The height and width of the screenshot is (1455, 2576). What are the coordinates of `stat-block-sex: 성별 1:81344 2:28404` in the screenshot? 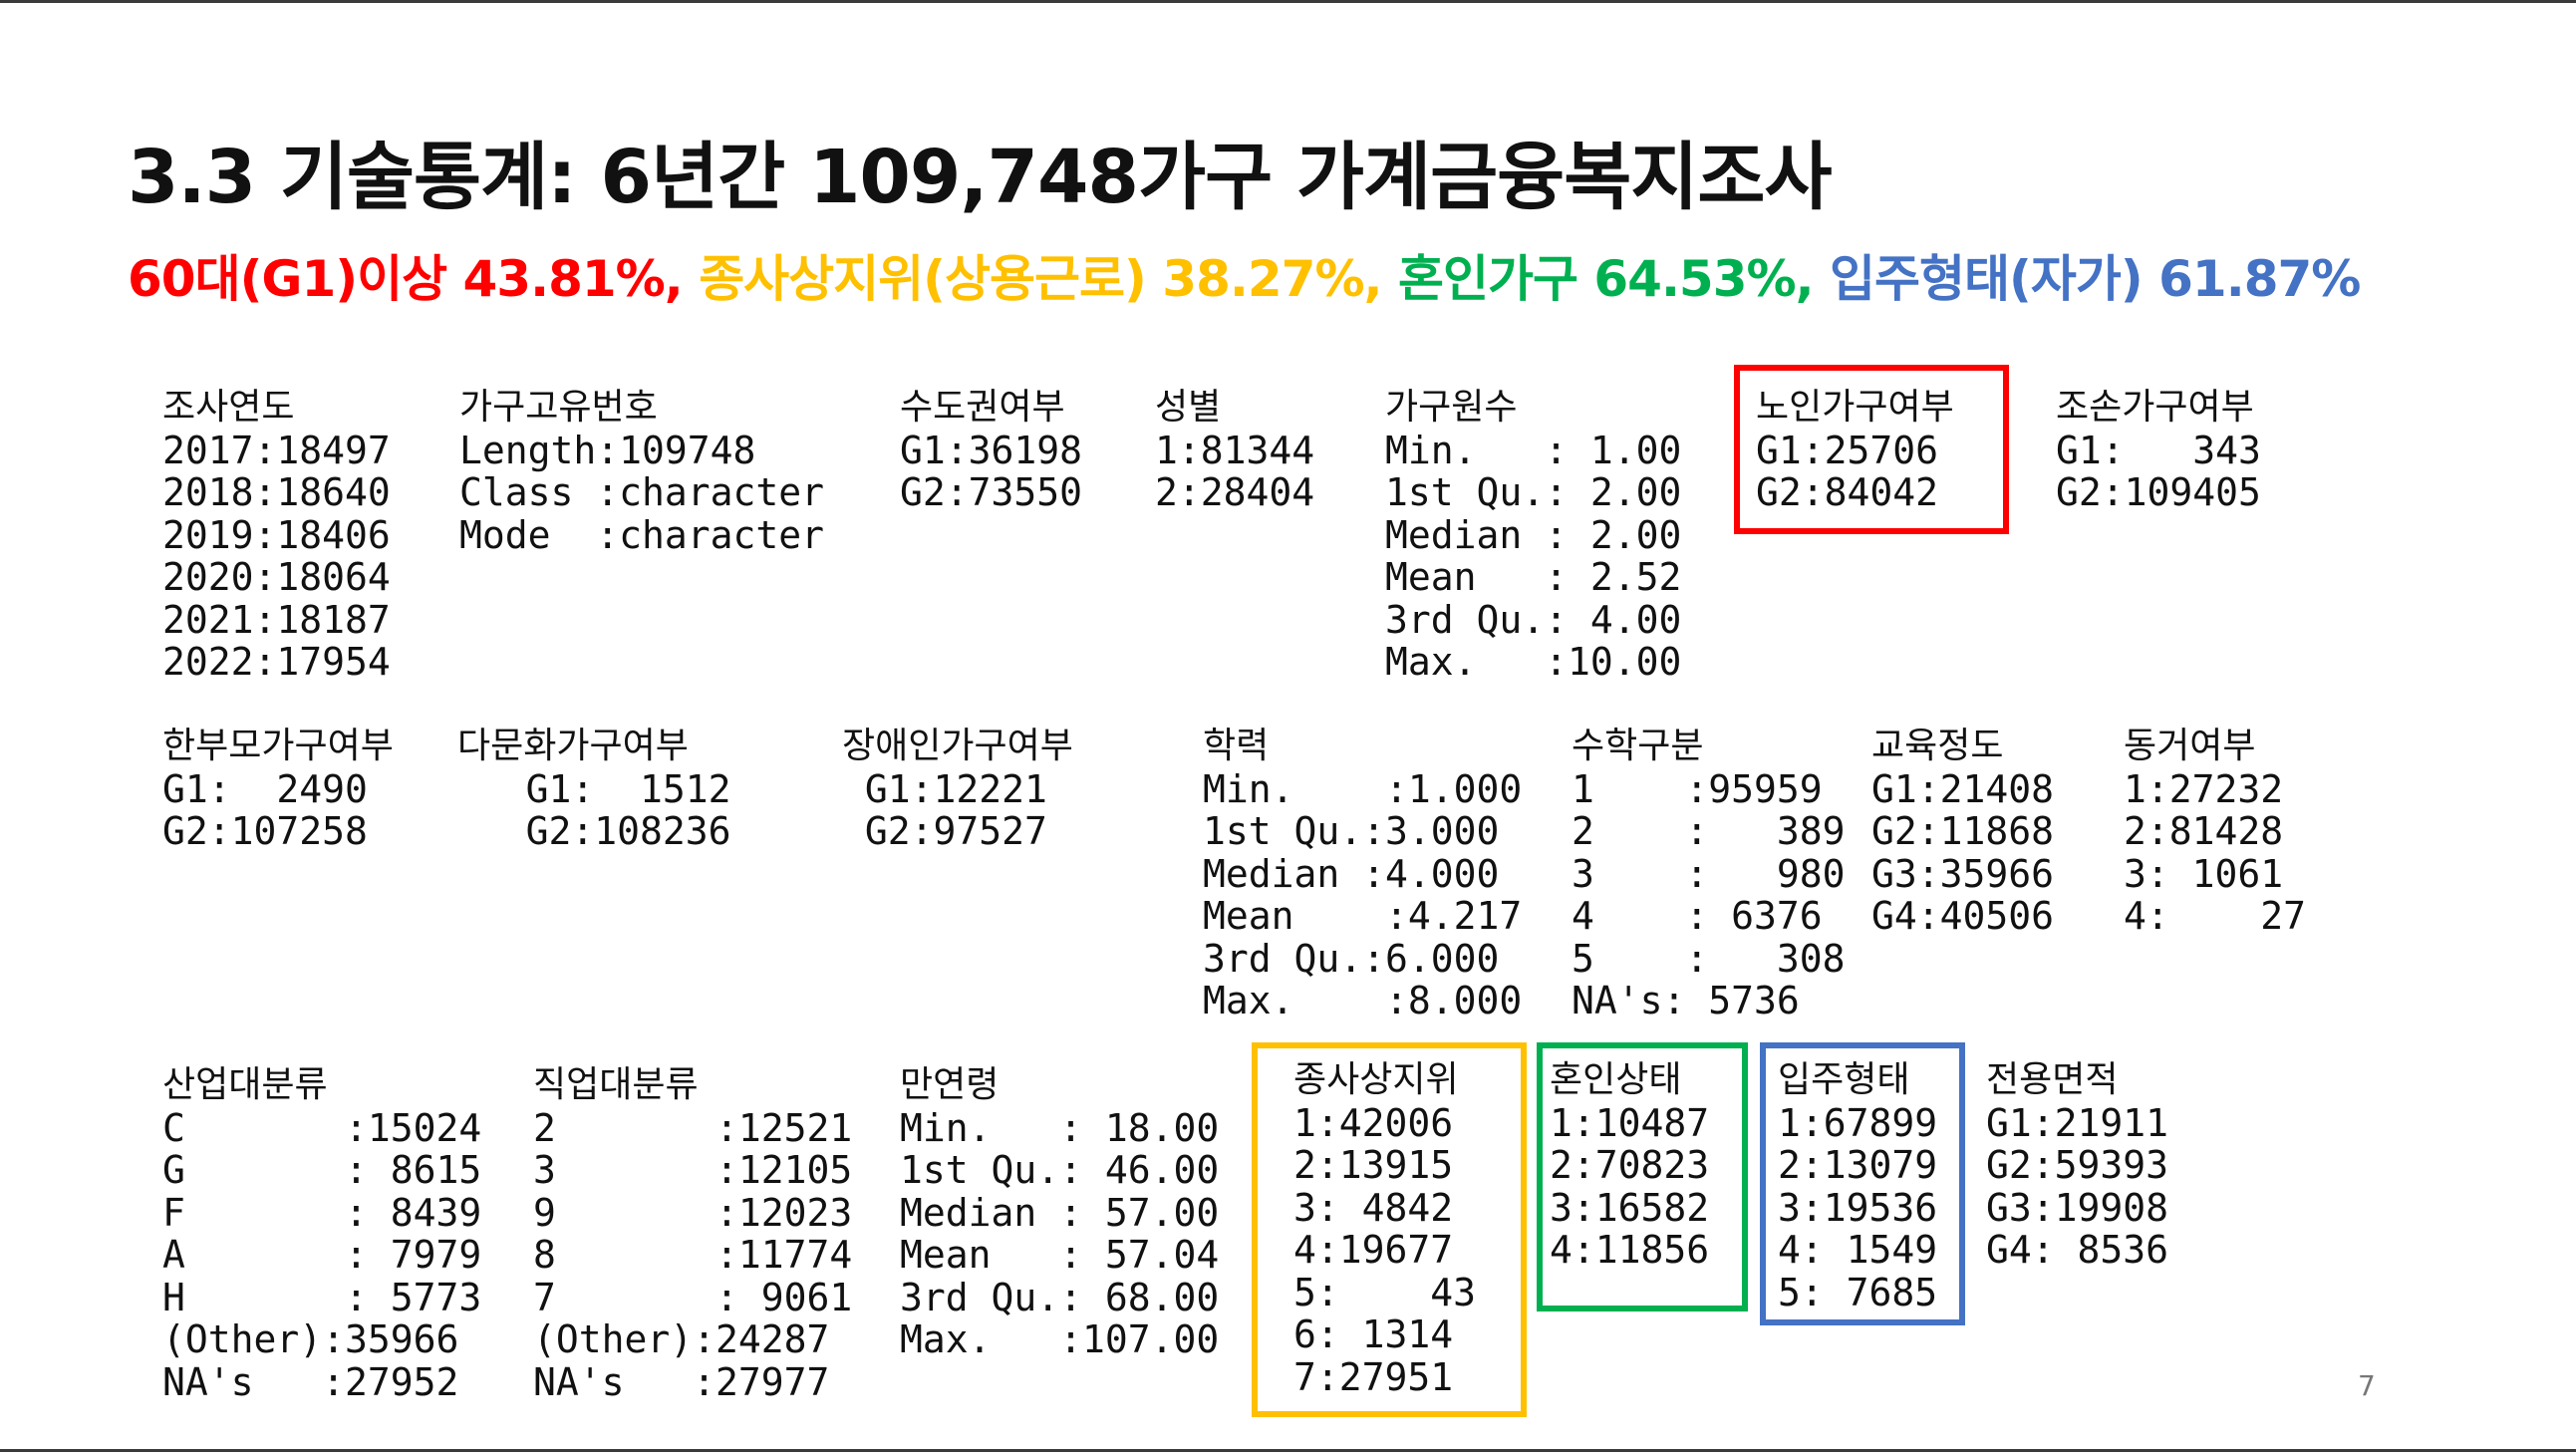 It's located at (1234, 450).